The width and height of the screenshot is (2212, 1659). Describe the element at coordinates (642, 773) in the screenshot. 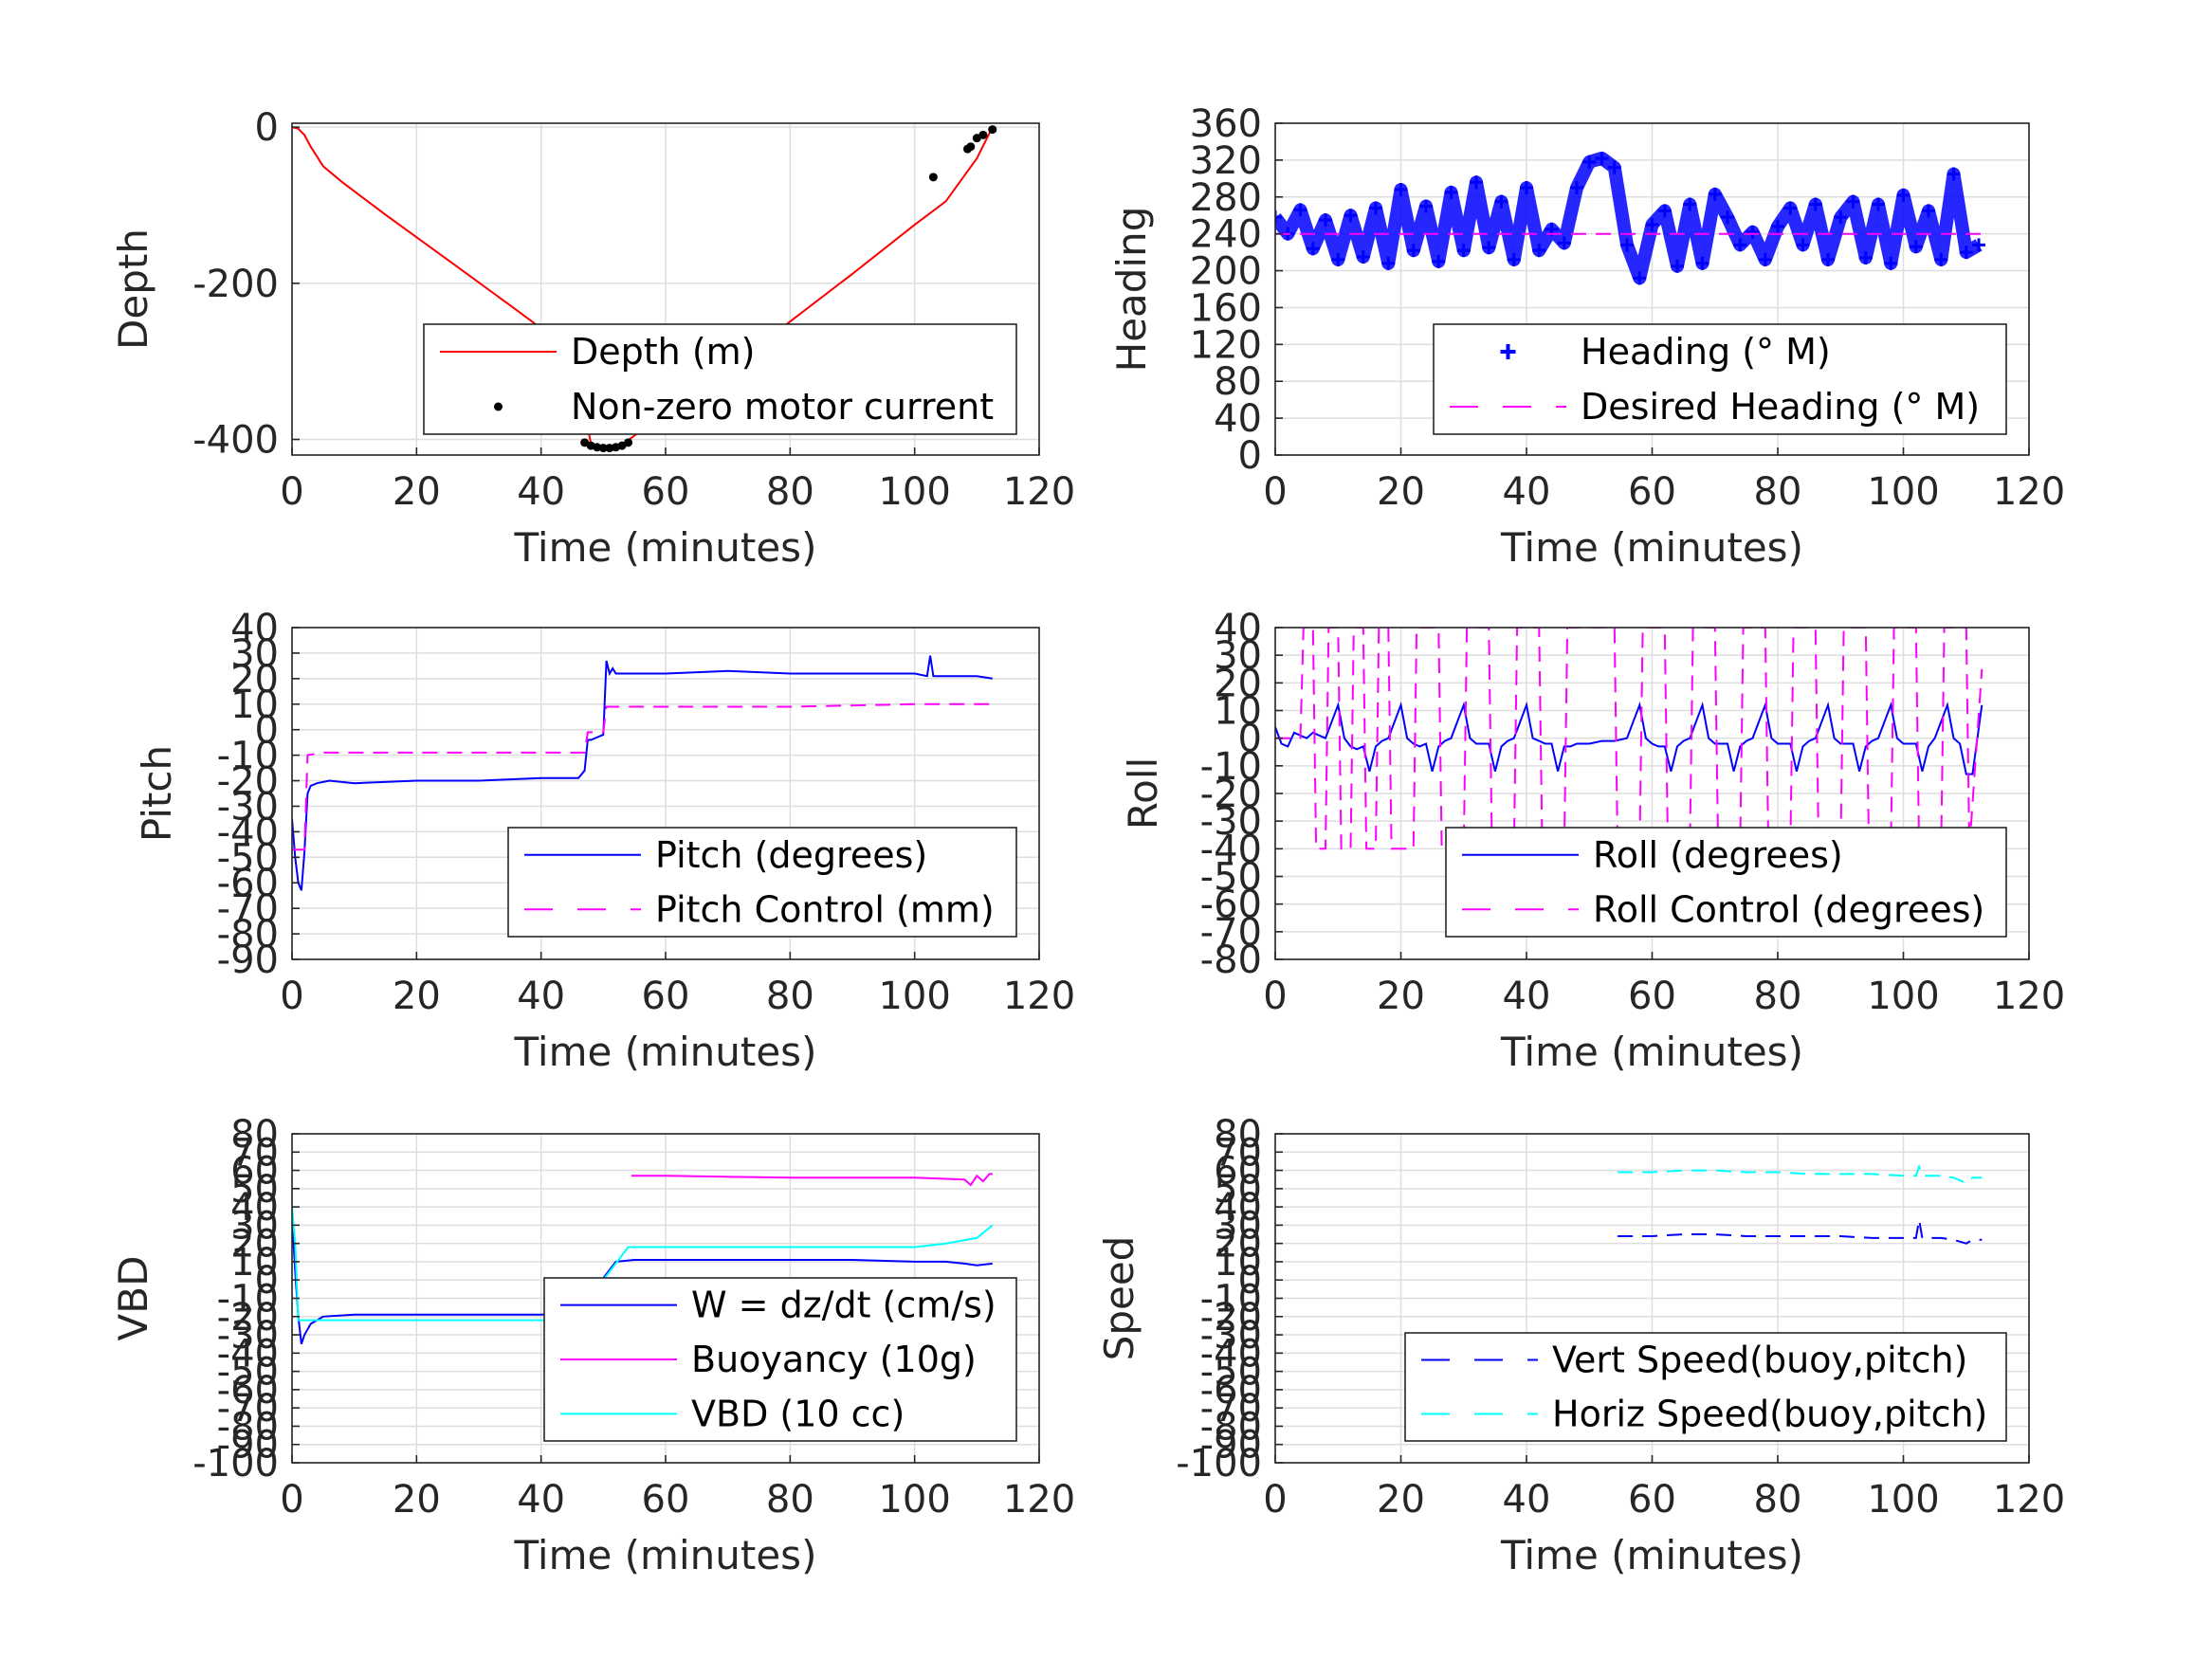

I see `series-pitch-degrees` at that location.